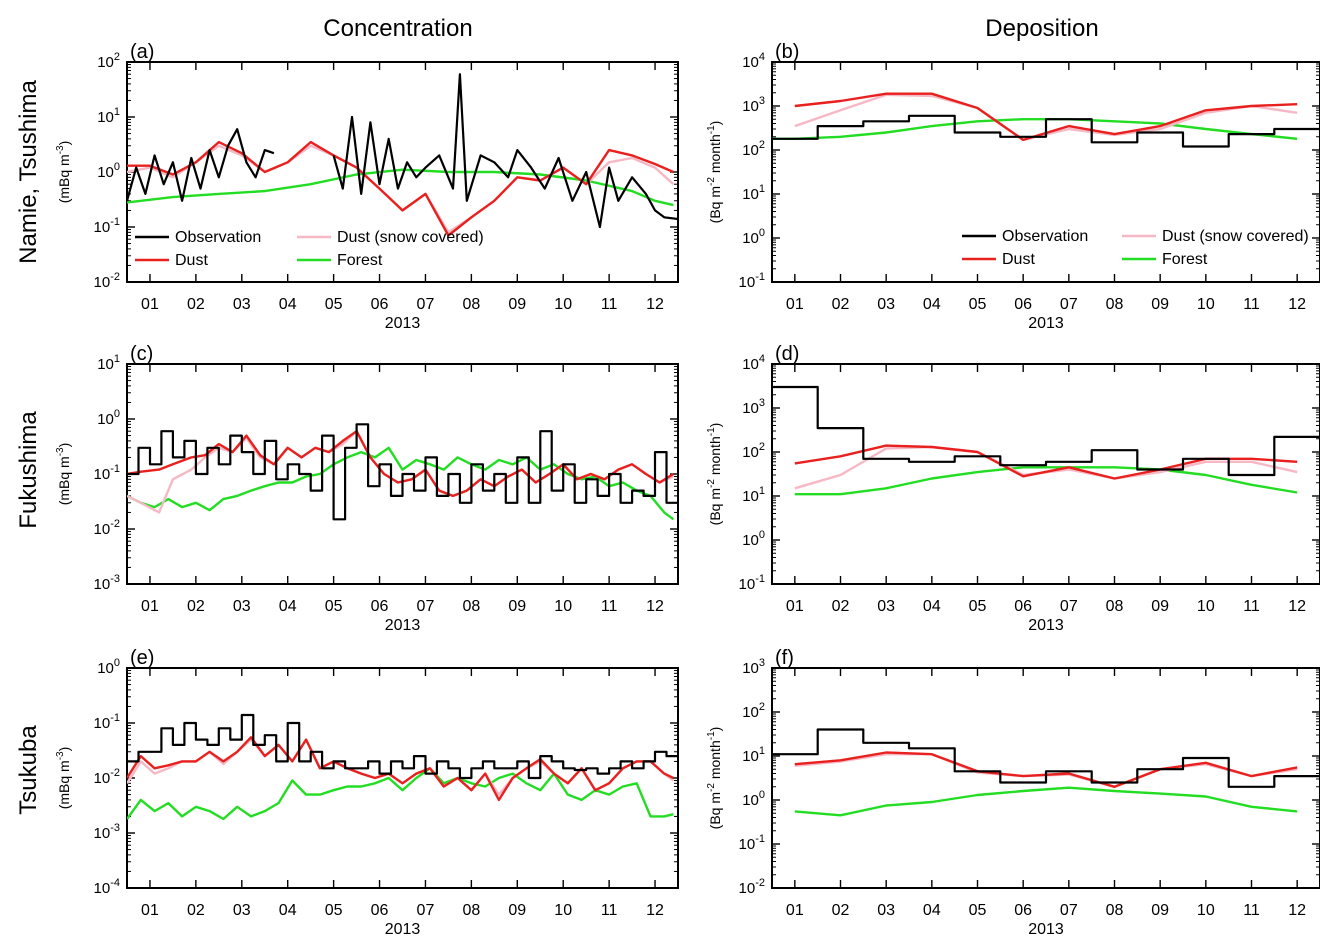 The width and height of the screenshot is (1320, 940). I want to click on plot-area-a, so click(402, 155).